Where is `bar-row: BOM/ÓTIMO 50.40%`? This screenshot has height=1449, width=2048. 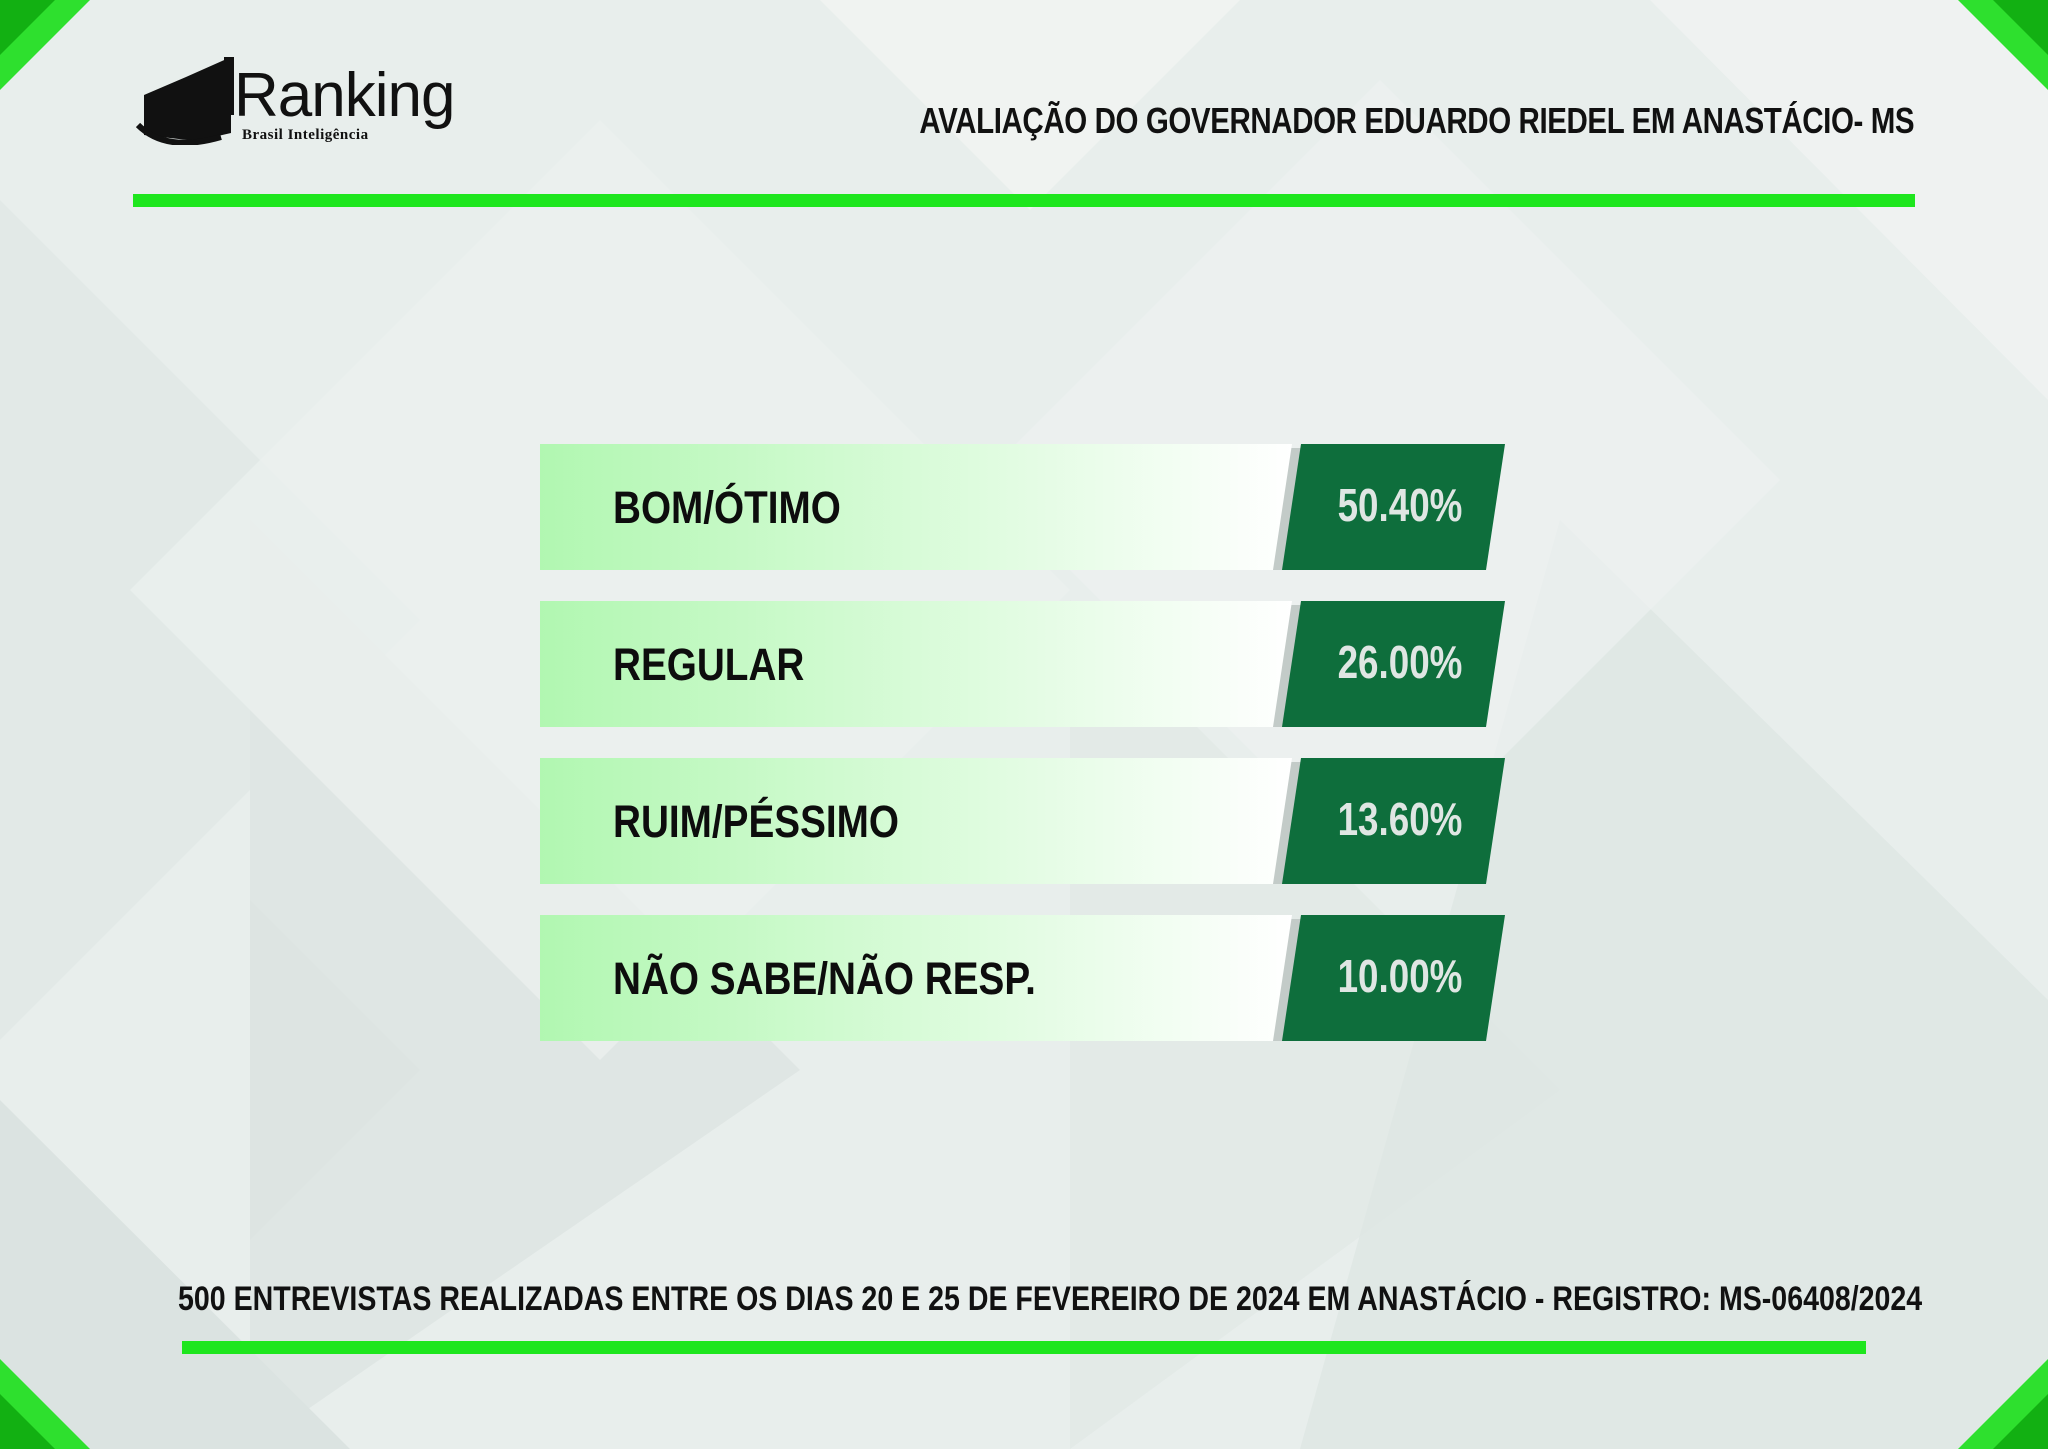 bar-row: BOM/ÓTIMO 50.40% is located at coordinates (1025, 507).